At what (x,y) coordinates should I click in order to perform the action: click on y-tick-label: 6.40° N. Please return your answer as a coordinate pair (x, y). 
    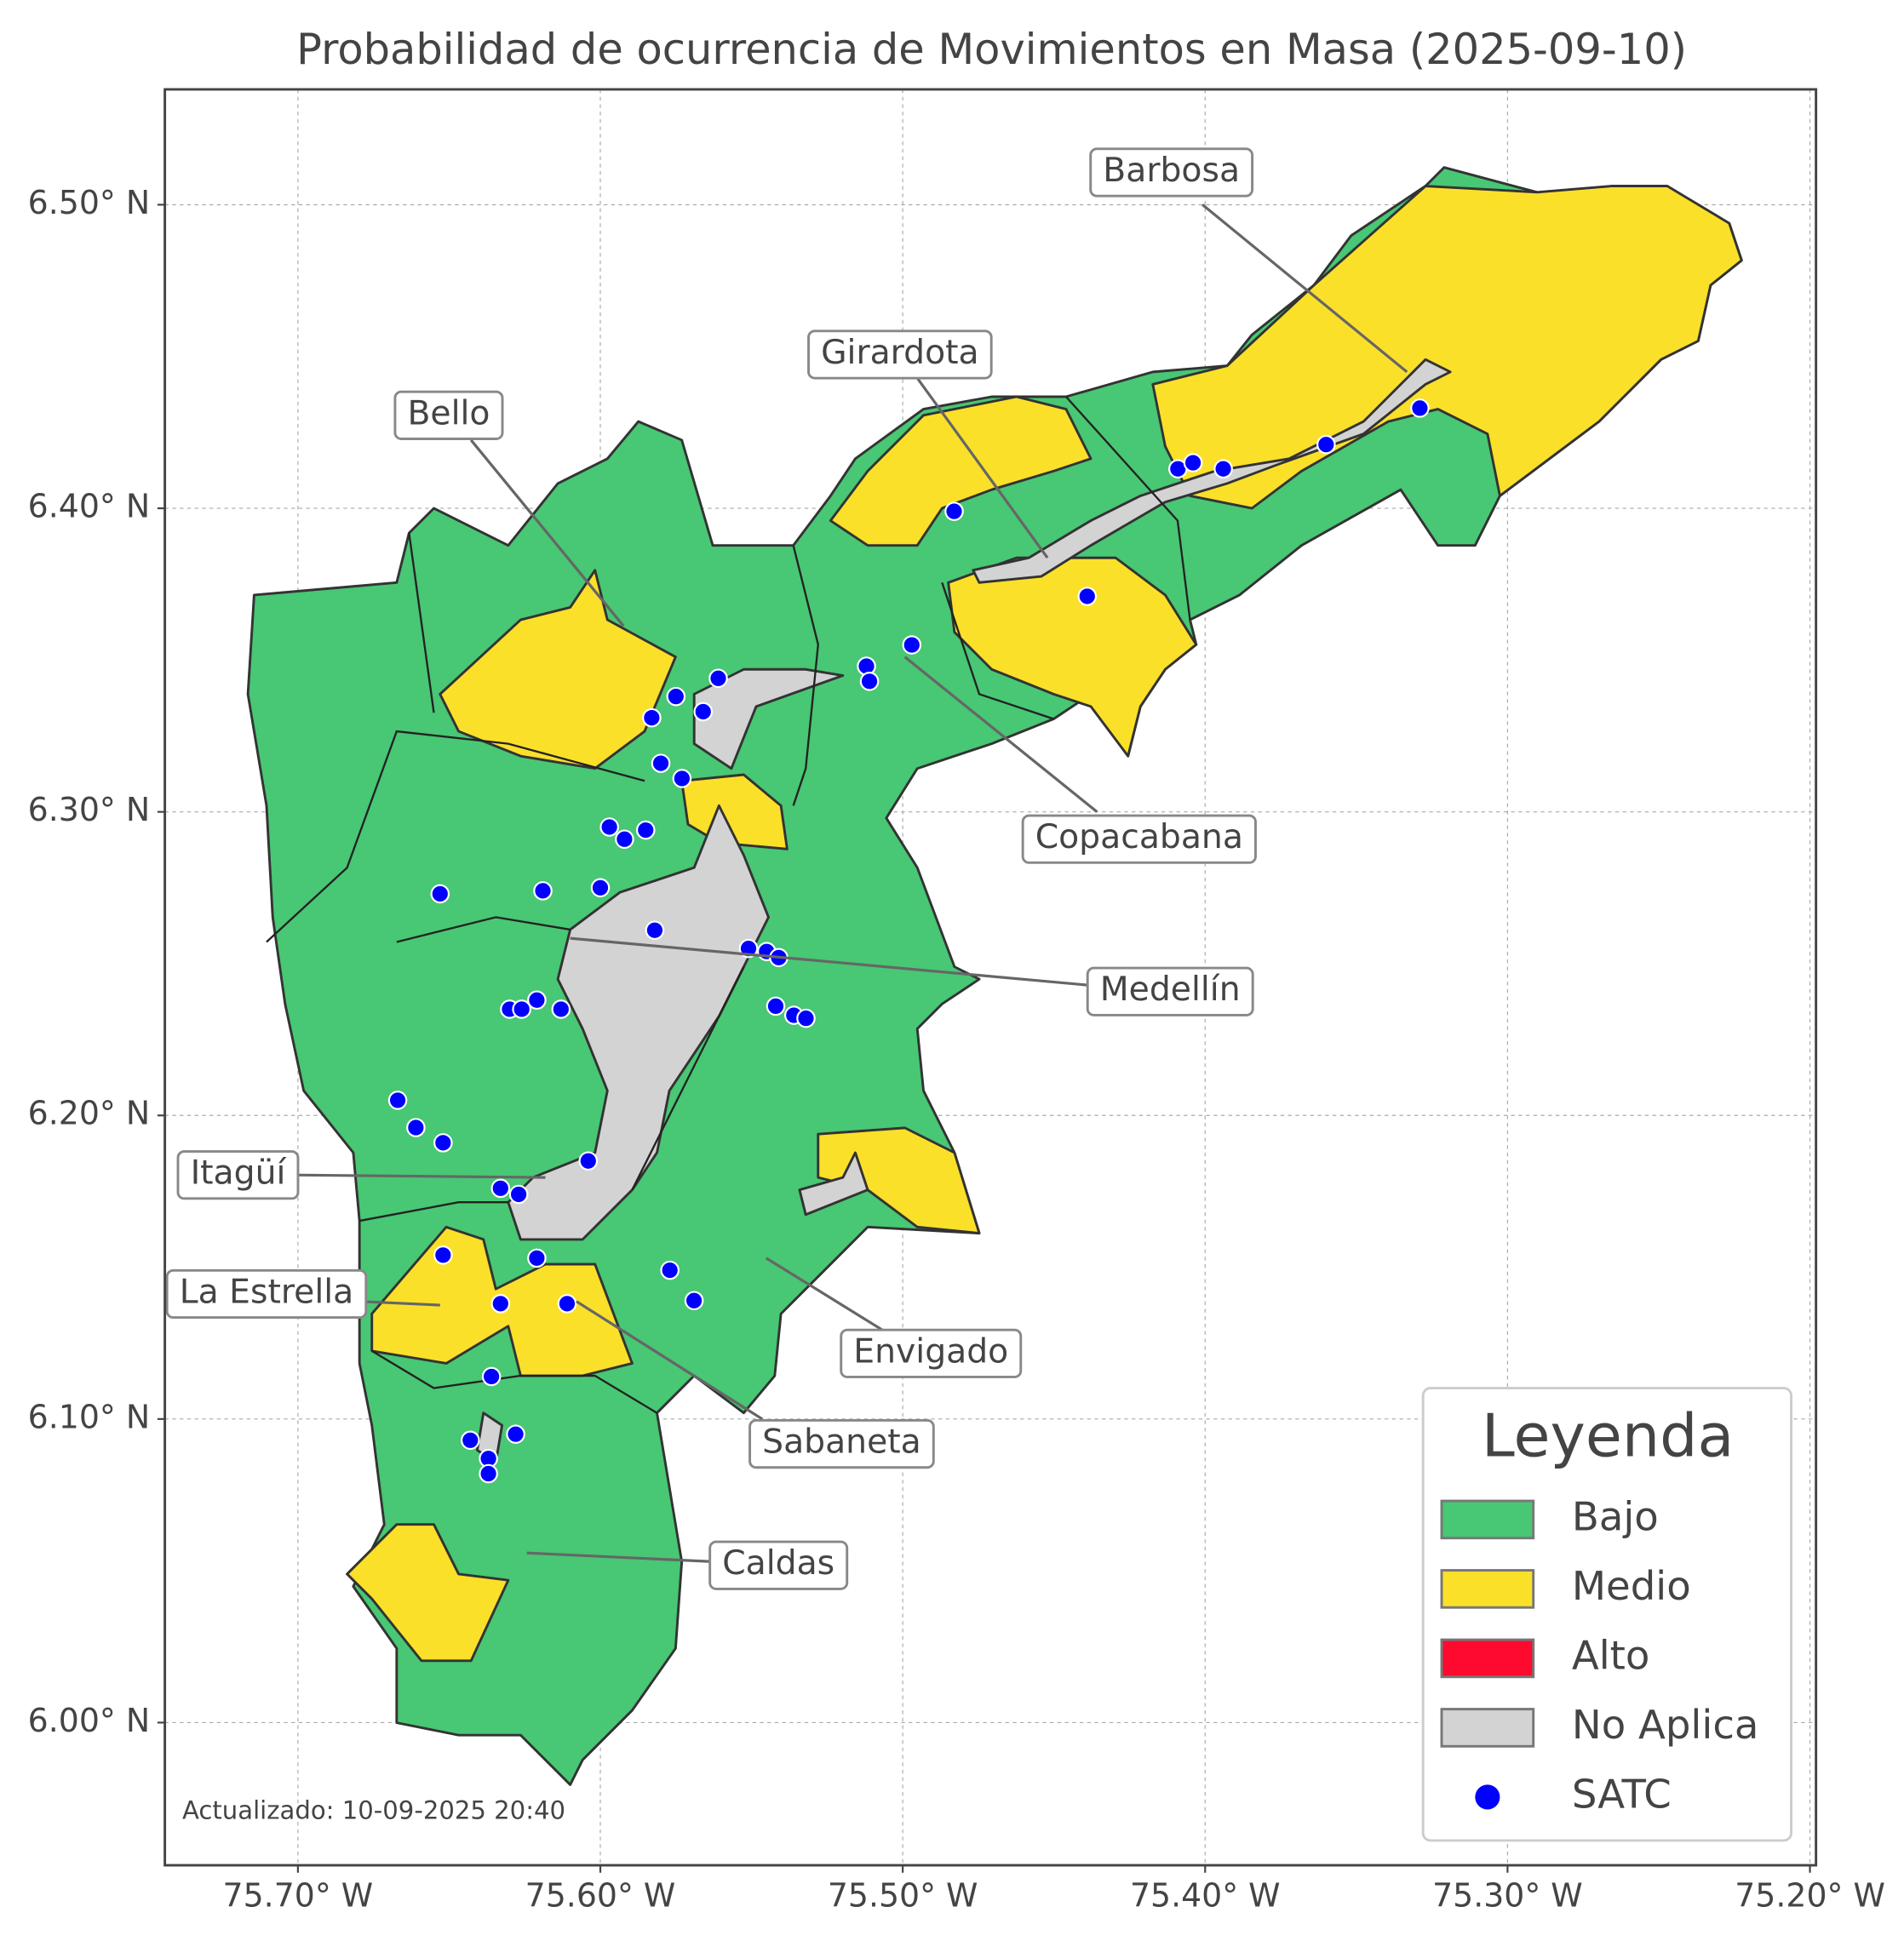
    Looking at the image, I should click on (89, 507).